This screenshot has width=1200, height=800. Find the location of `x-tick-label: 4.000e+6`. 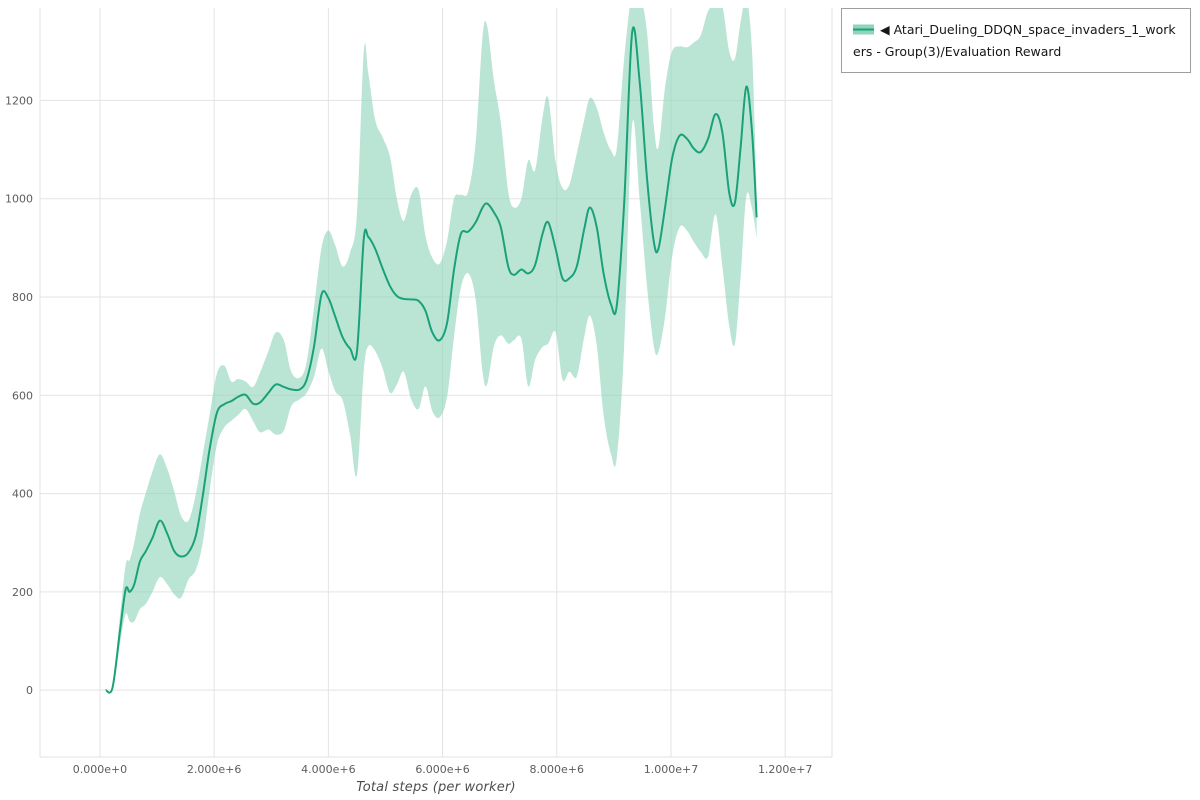

x-tick-label: 4.000e+6 is located at coordinates (328, 769).